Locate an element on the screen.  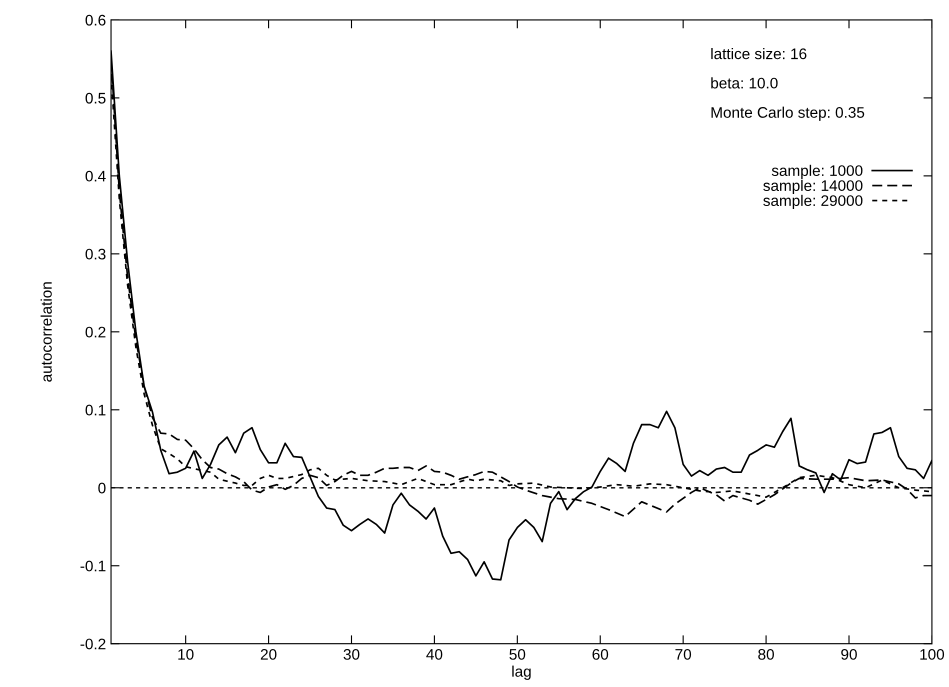
x-tick-label: 70 is located at coordinates (683, 654).